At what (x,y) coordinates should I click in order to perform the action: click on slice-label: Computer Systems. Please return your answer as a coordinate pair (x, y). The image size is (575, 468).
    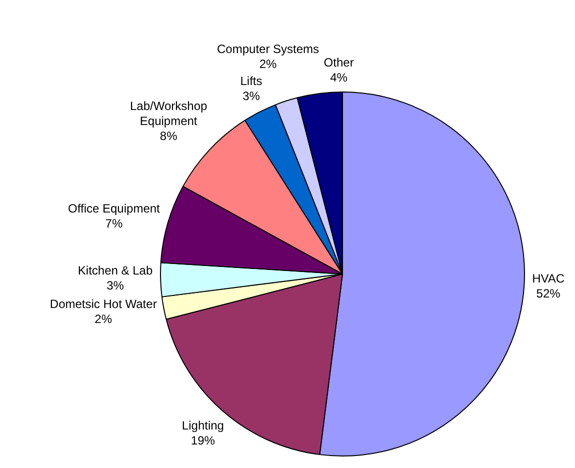
    Looking at the image, I should click on (268, 49).